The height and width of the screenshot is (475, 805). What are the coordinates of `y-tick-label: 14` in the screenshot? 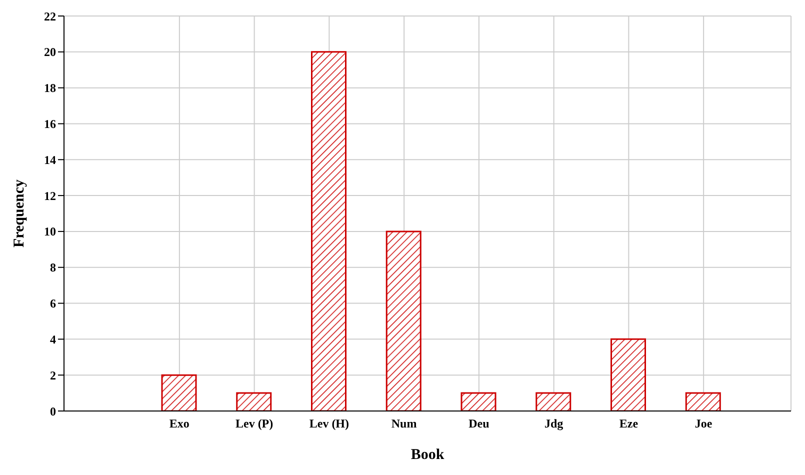 It's located at (50, 159).